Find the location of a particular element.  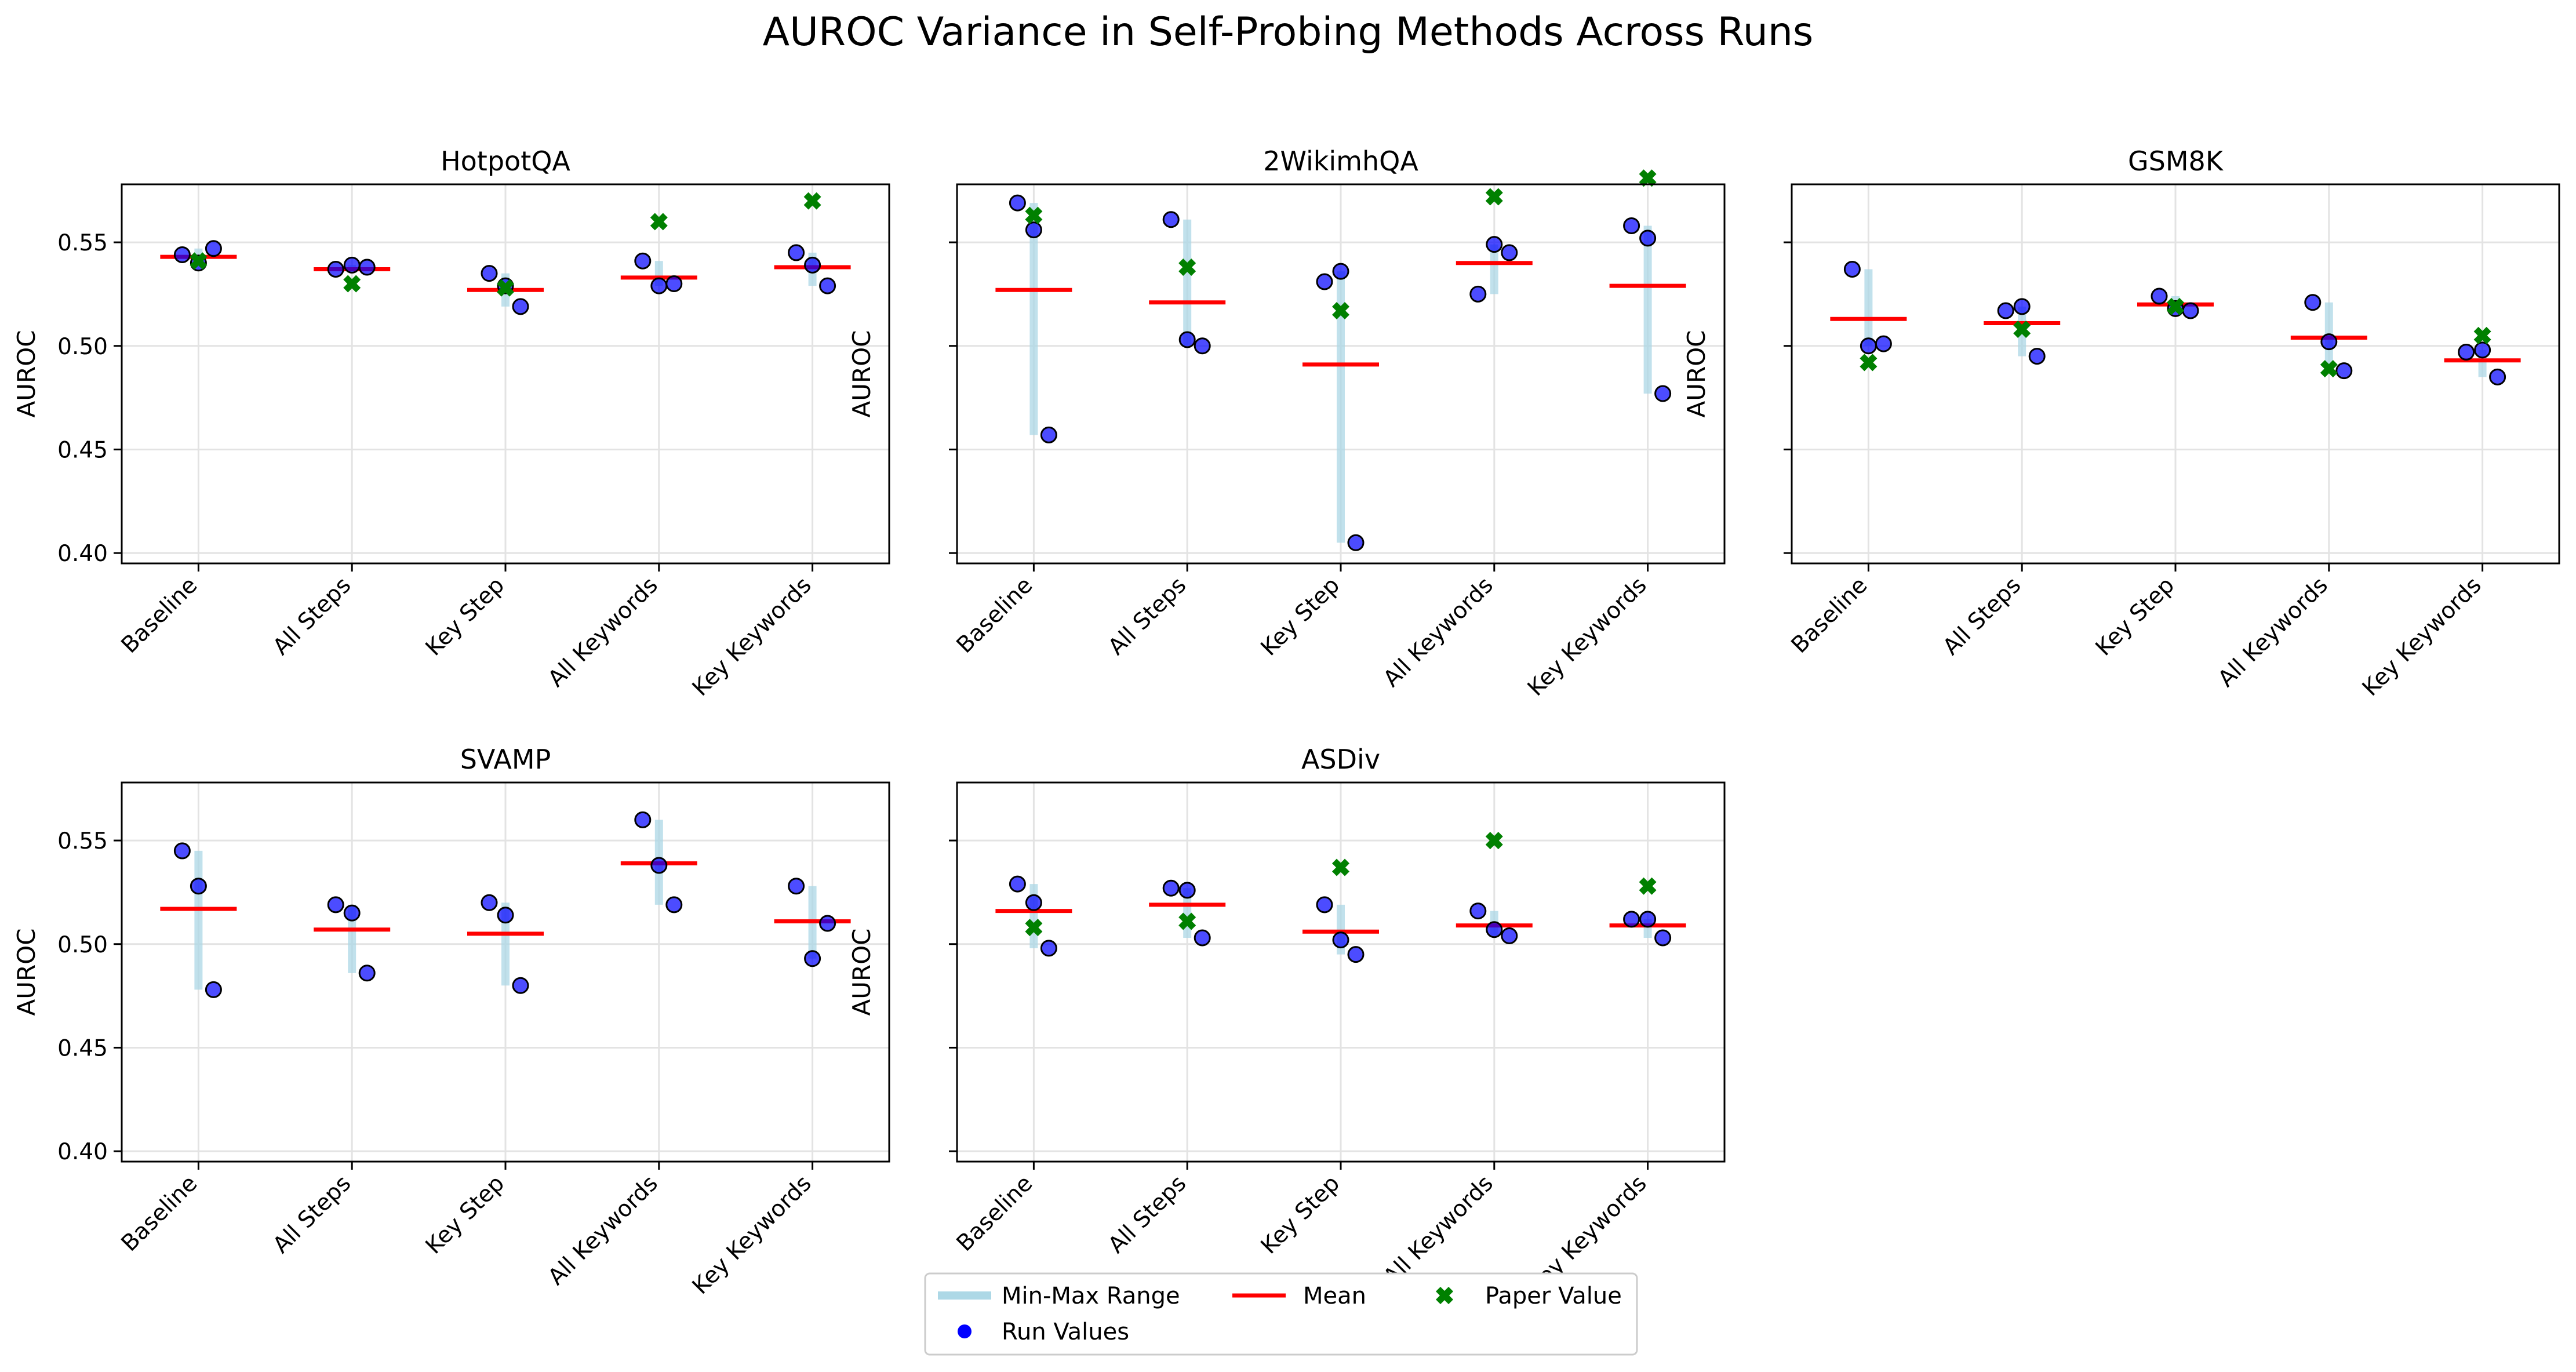

y-tick-label: 0.40 is located at coordinates (82, 554).